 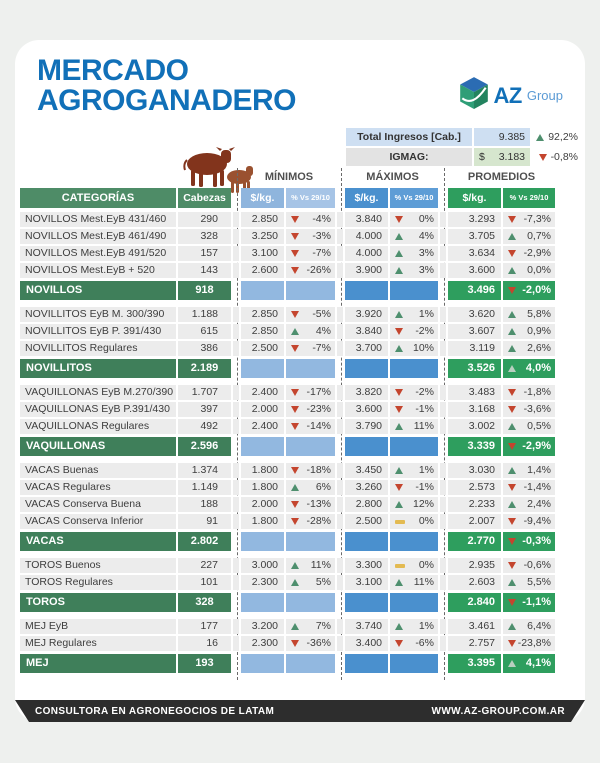 What do you see at coordinates (426, 270) in the screenshot?
I see `max-pct-cell-value: 3%` at bounding box center [426, 270].